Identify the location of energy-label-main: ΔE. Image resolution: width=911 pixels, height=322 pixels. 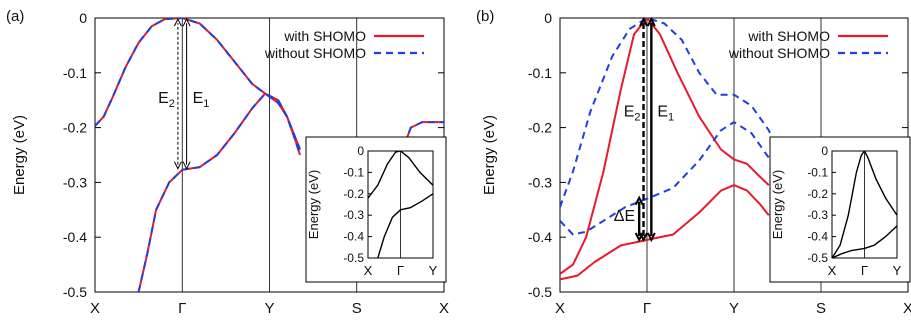
(624, 216).